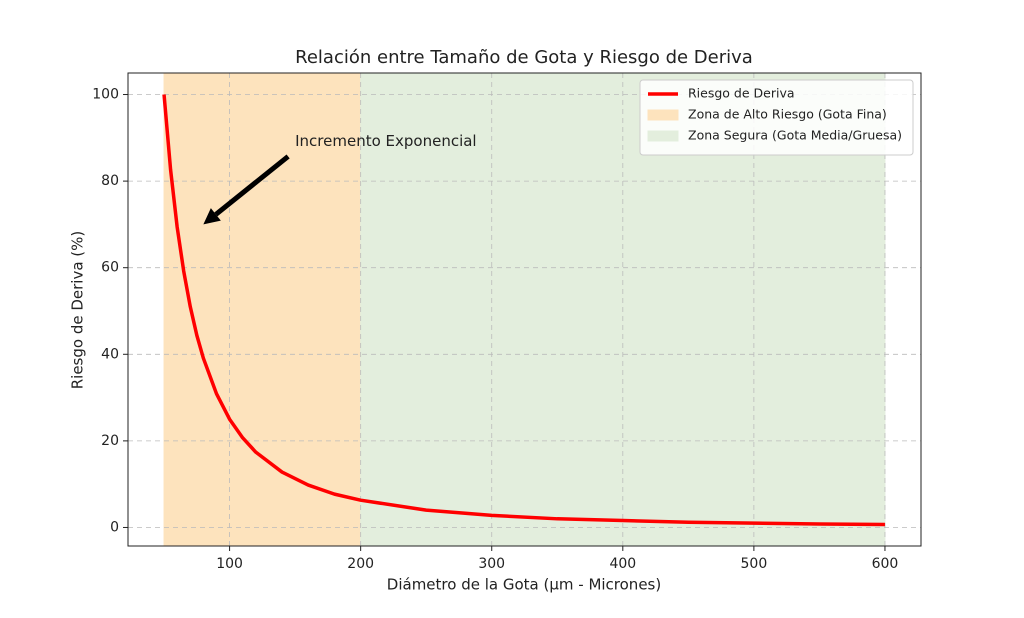 The width and height of the screenshot is (1024, 618). What do you see at coordinates (110, 181) in the screenshot?
I see `y-tick-label: 80` at bounding box center [110, 181].